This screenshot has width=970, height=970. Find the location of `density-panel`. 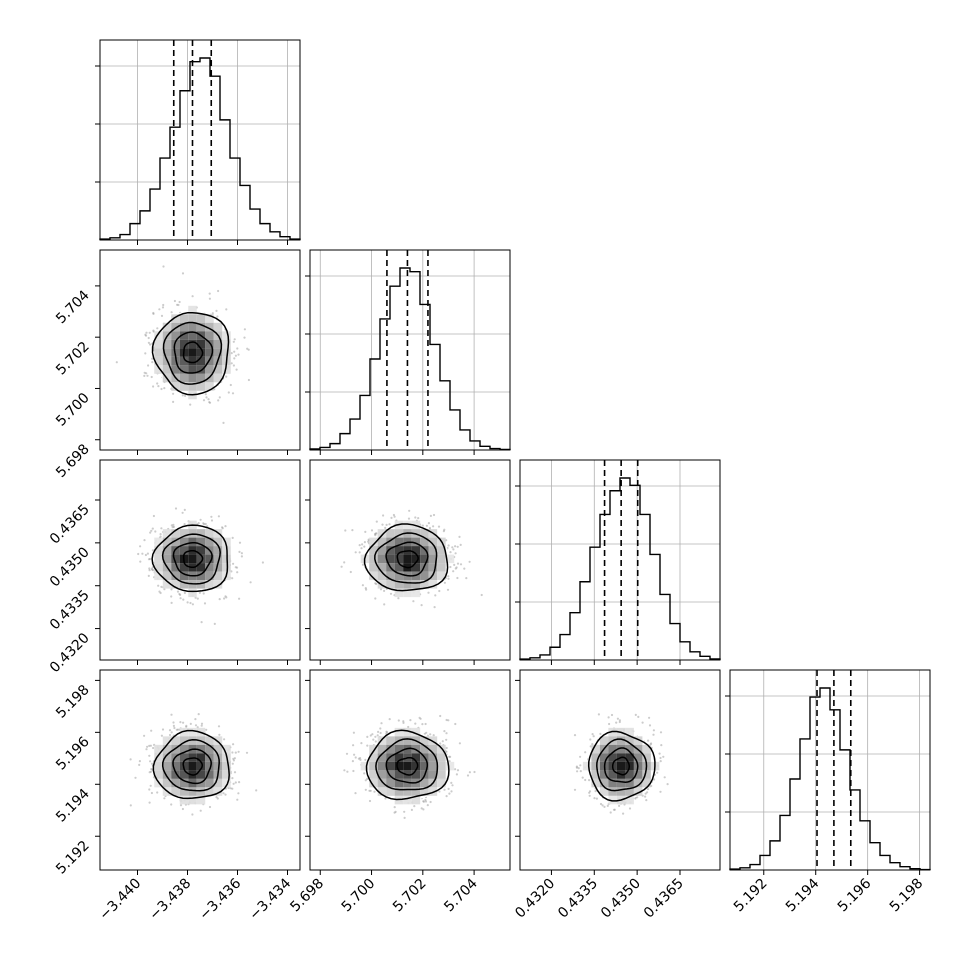

density-panel is located at coordinates (198, 772).